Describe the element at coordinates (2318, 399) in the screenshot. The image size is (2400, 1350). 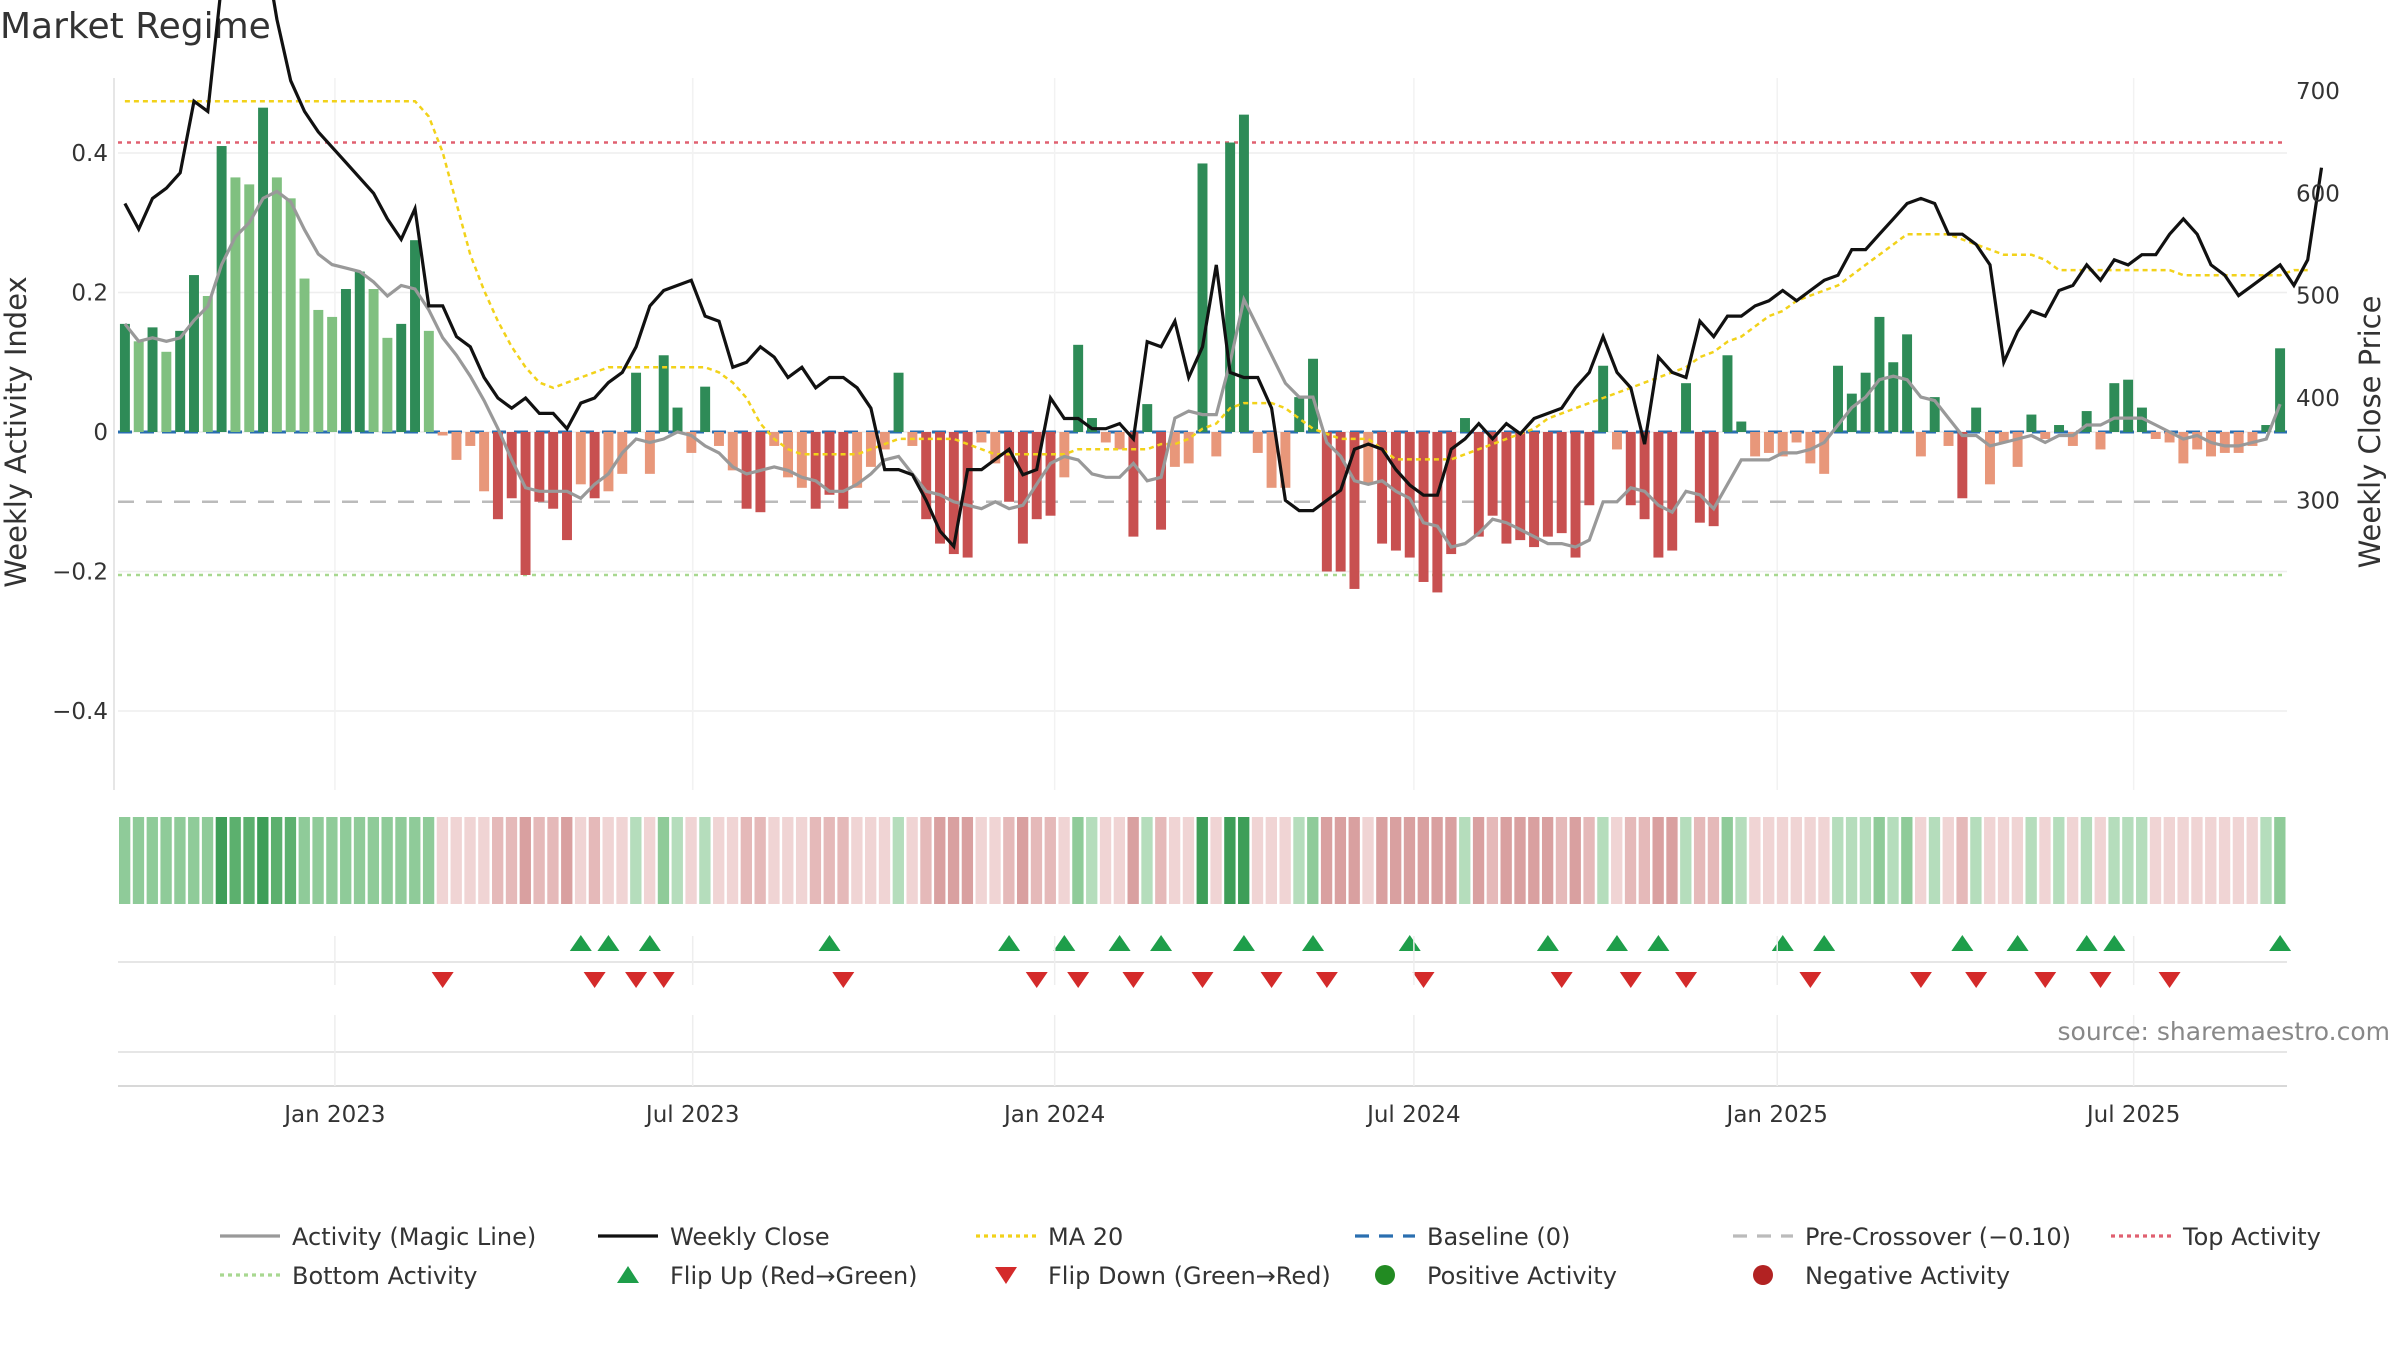
I see `right-tick-label: 400` at that location.